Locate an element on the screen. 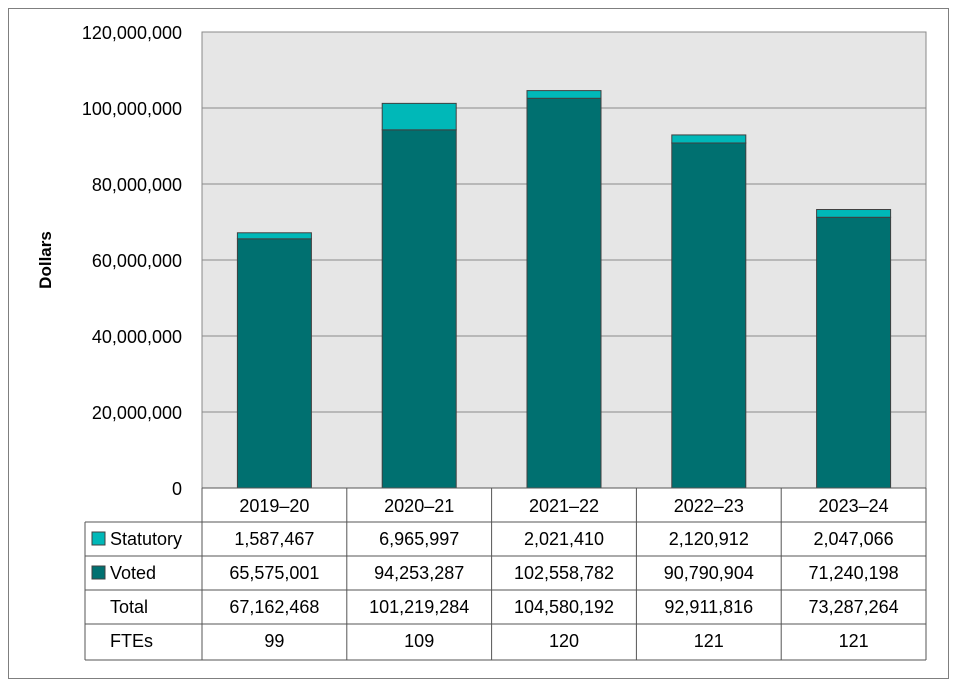 This screenshot has height=686, width=958. table-cell: 94,253,287 is located at coordinates (419, 573).